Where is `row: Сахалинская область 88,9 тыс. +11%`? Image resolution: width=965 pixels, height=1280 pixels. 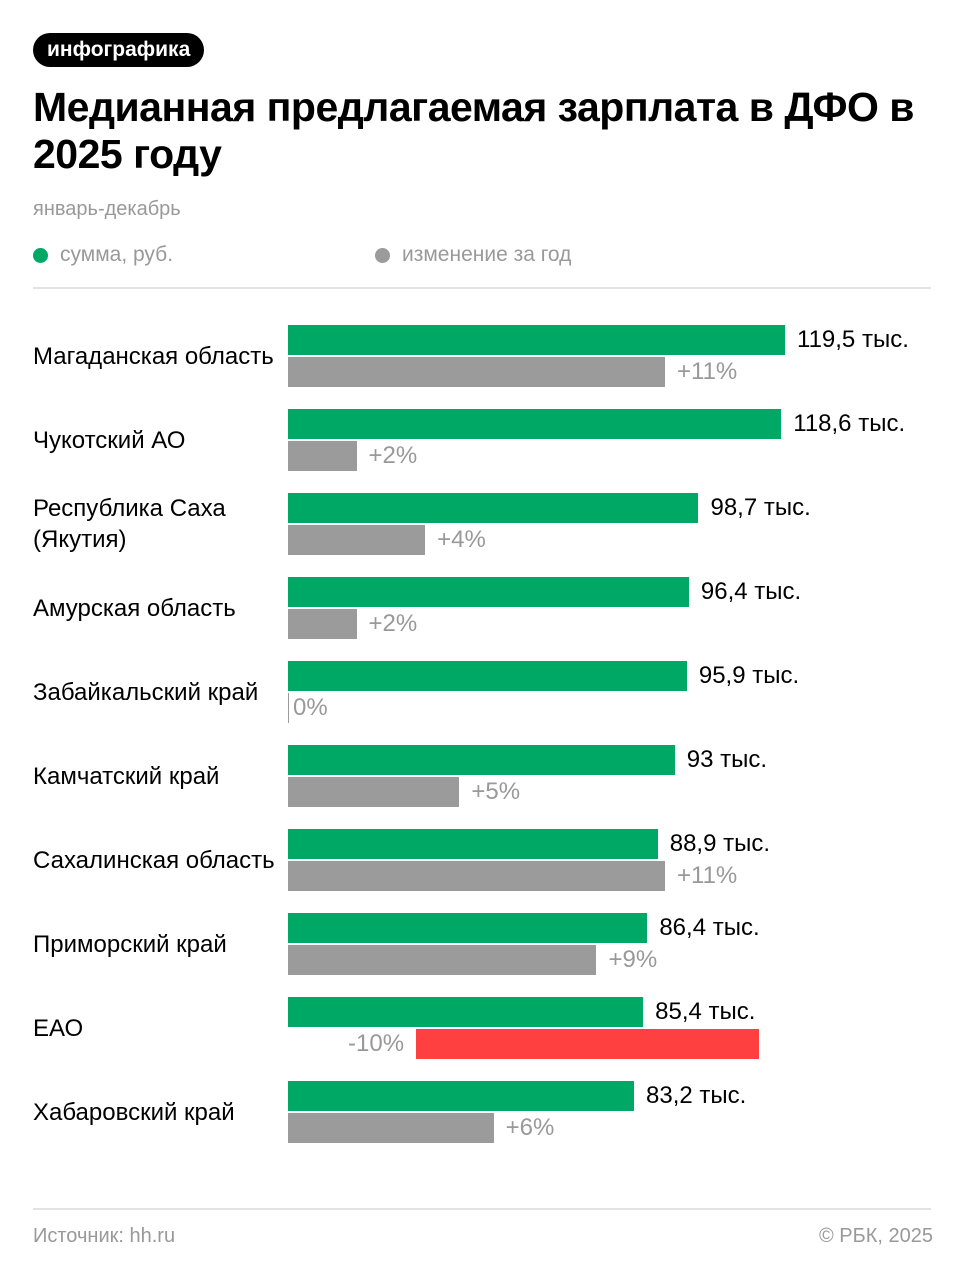
row: Сахалинская область 88,9 тыс. +11% is located at coordinates (483, 860).